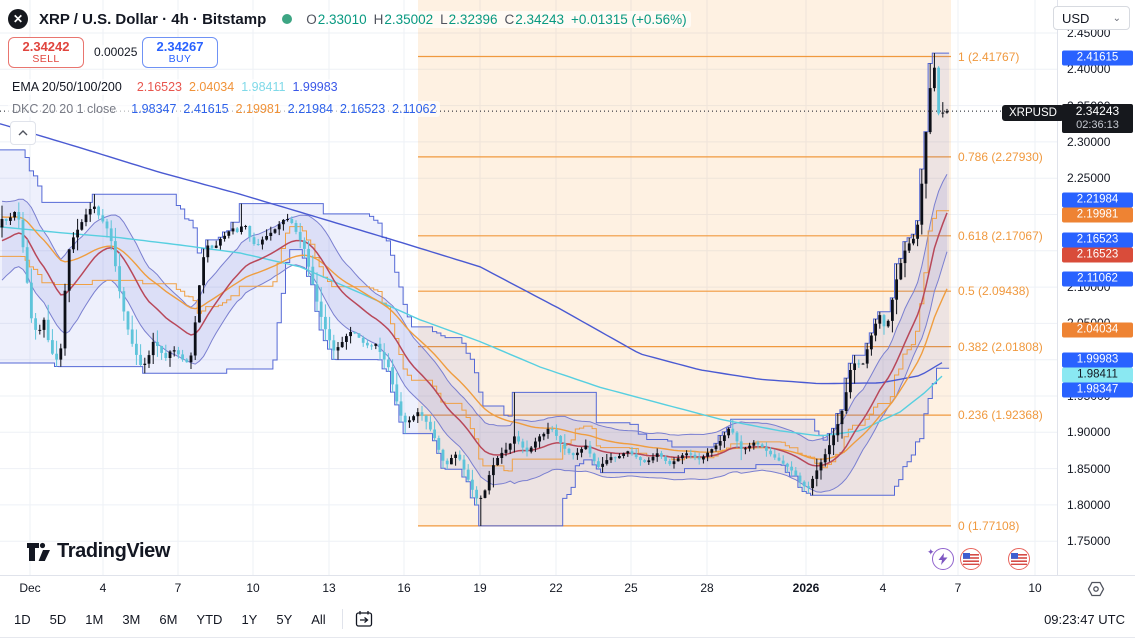 This screenshot has width=1135, height=643. I want to click on calendar-icon, so click(363, 619).